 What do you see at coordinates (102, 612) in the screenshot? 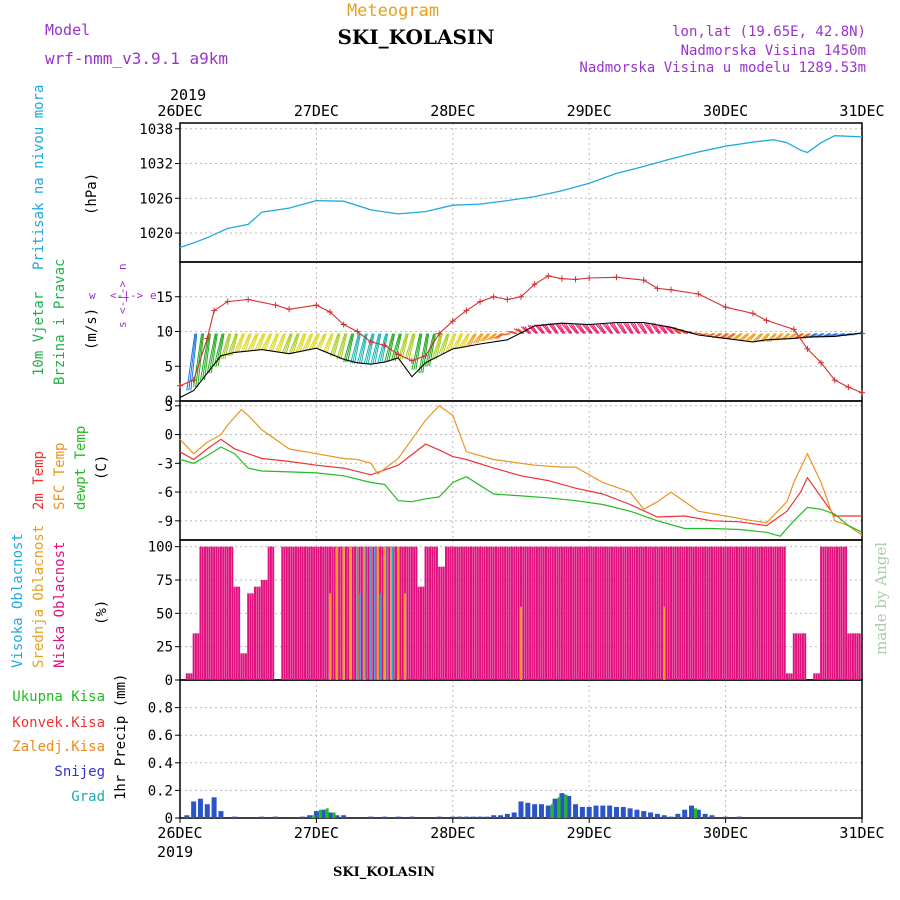
I see `cloud-unit: (%)` at bounding box center [102, 612].